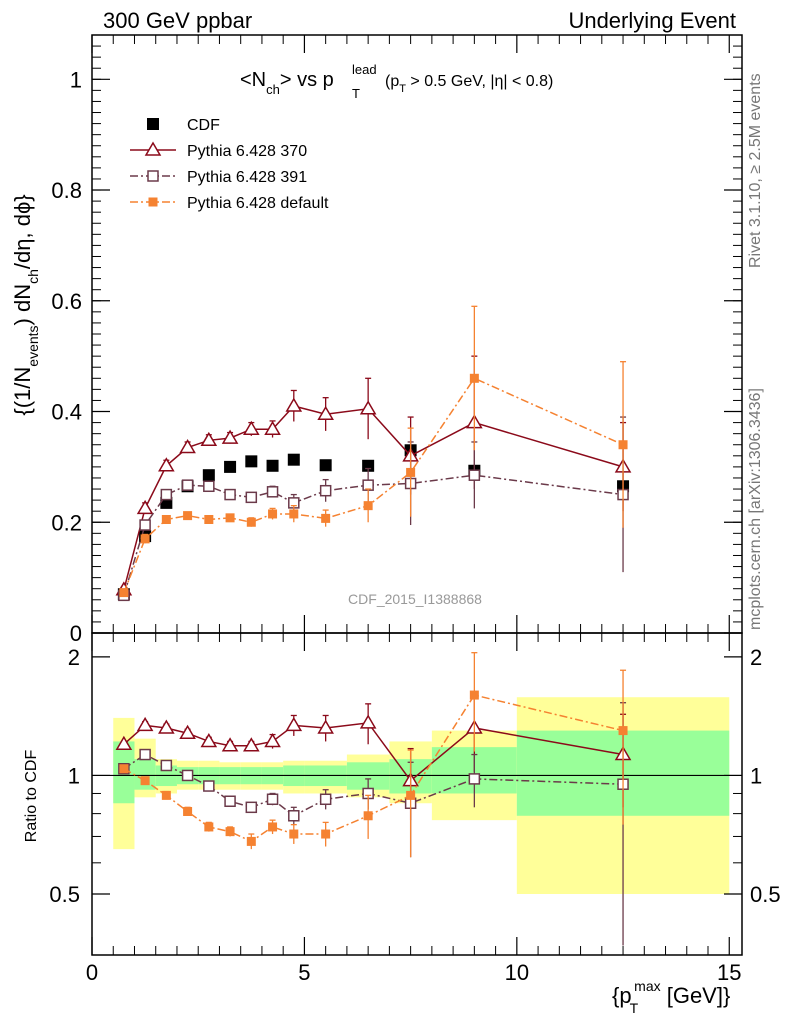 This screenshot has width=786, height=1024. Describe the element at coordinates (25, 304) in the screenshot. I see `y-axis-label: {(1/Nevents) dNch/dη, dϕ}` at that location.